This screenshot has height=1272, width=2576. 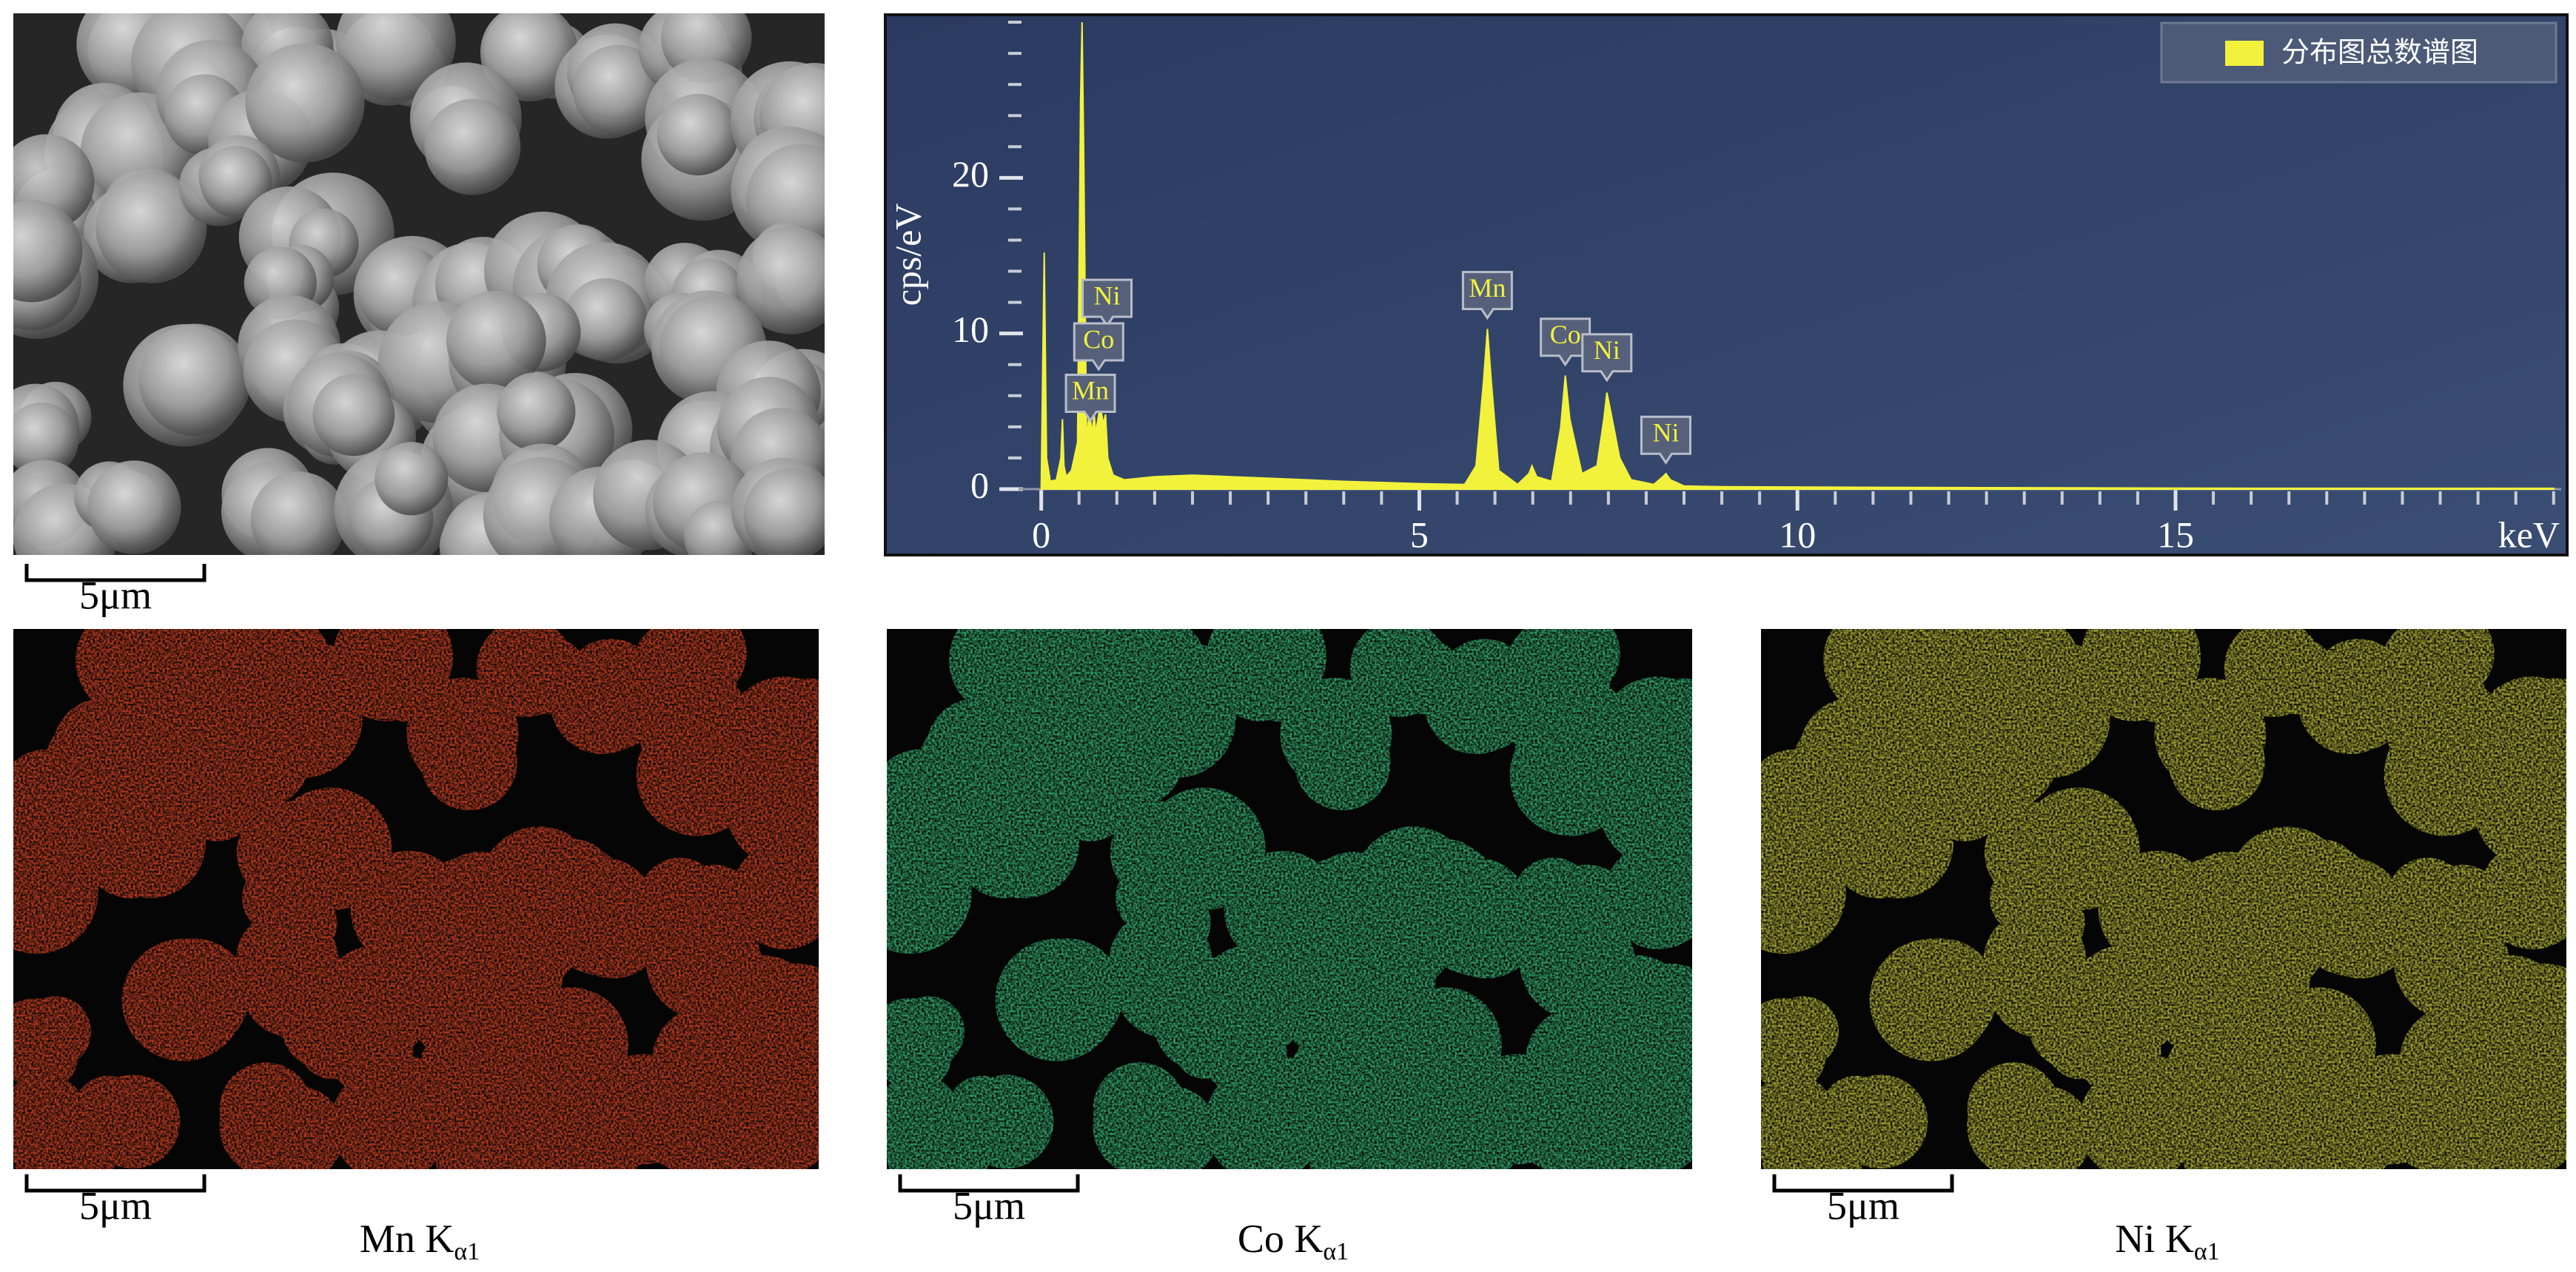 What do you see at coordinates (1797, 534) in the screenshot?
I see `x-tick-label: 10` at bounding box center [1797, 534].